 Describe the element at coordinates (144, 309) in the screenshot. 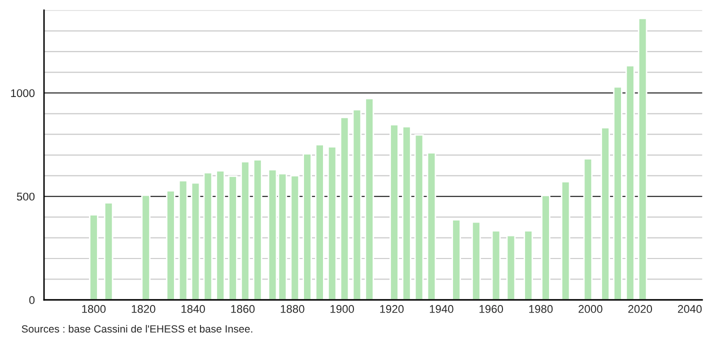

I see `x-tick-label: 1820` at that location.